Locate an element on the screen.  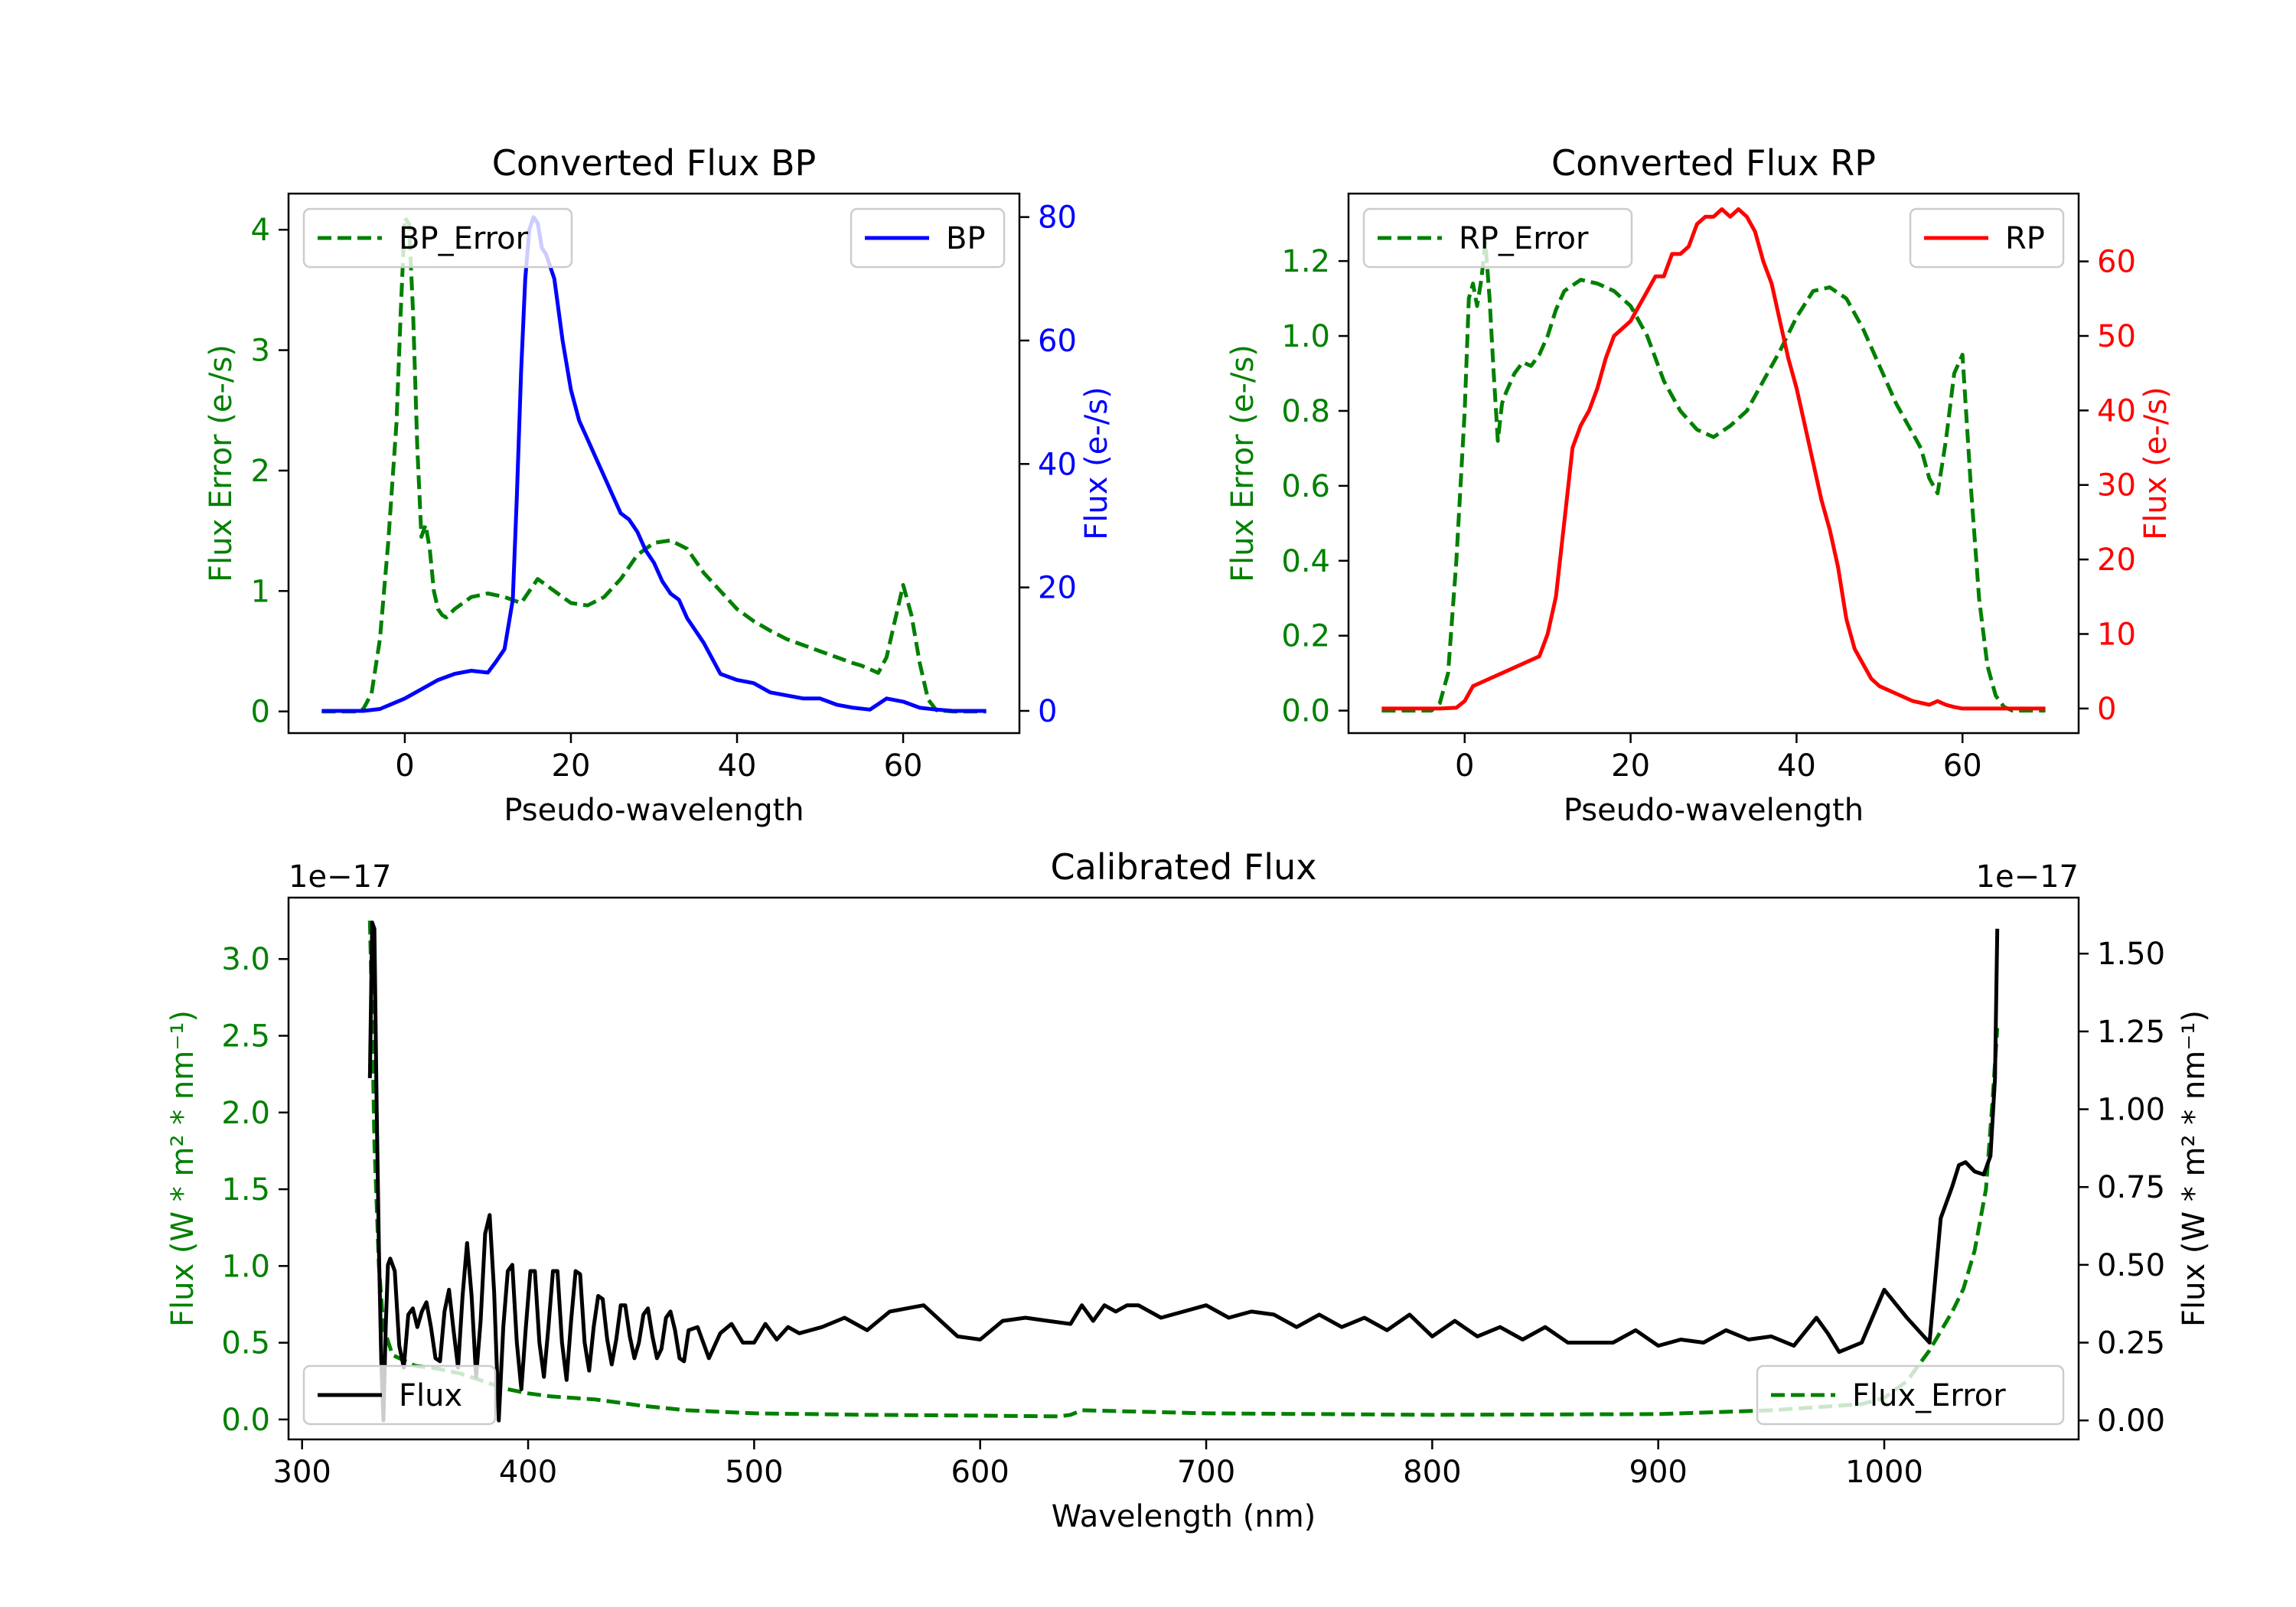
x-tick-label: 800 is located at coordinates (1432, 1473).